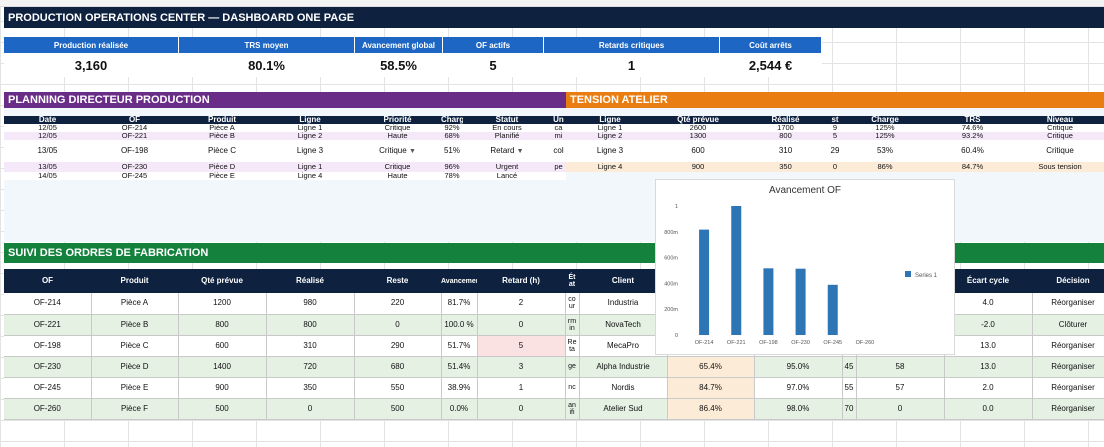 The width and height of the screenshot is (1104, 447). What do you see at coordinates (632, 57) in the screenshot?
I see `kpi-card: Retards critiques 1` at bounding box center [632, 57].